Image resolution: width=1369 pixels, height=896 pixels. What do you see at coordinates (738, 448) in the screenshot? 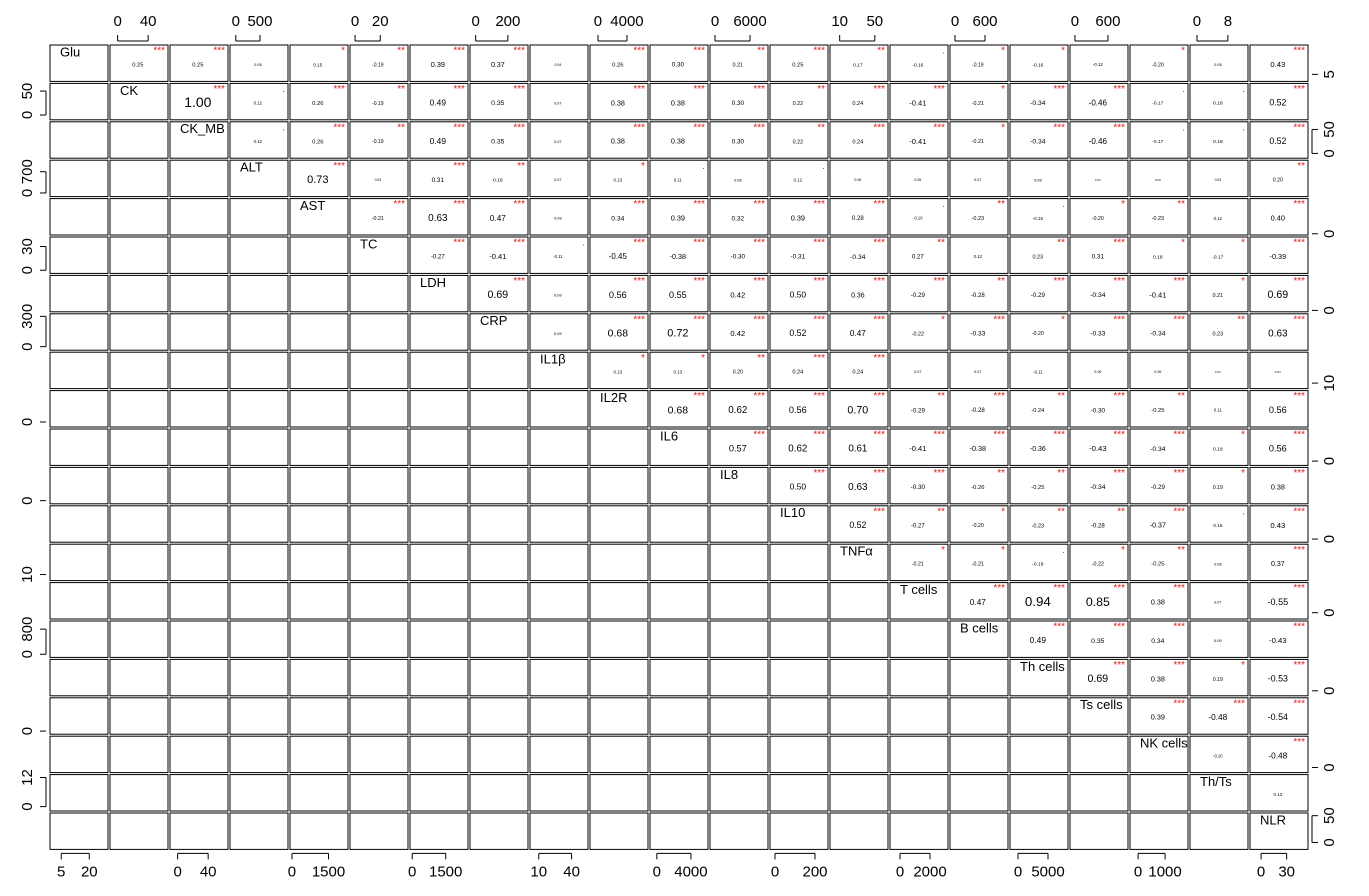
I see `correlation-label: 0.57` at bounding box center [738, 448].